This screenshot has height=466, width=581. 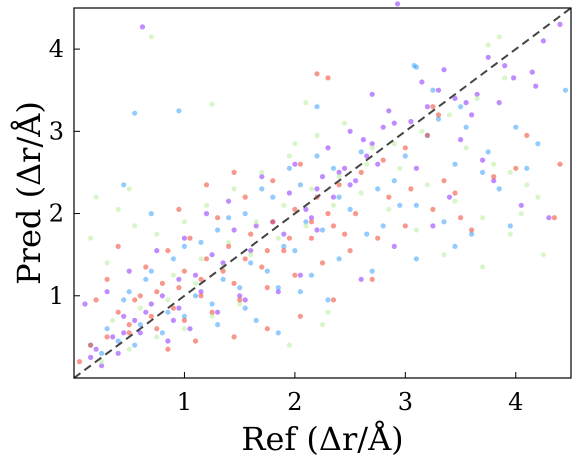 What do you see at coordinates (405, 402) in the screenshot?
I see `x-tick-label: 3` at bounding box center [405, 402].